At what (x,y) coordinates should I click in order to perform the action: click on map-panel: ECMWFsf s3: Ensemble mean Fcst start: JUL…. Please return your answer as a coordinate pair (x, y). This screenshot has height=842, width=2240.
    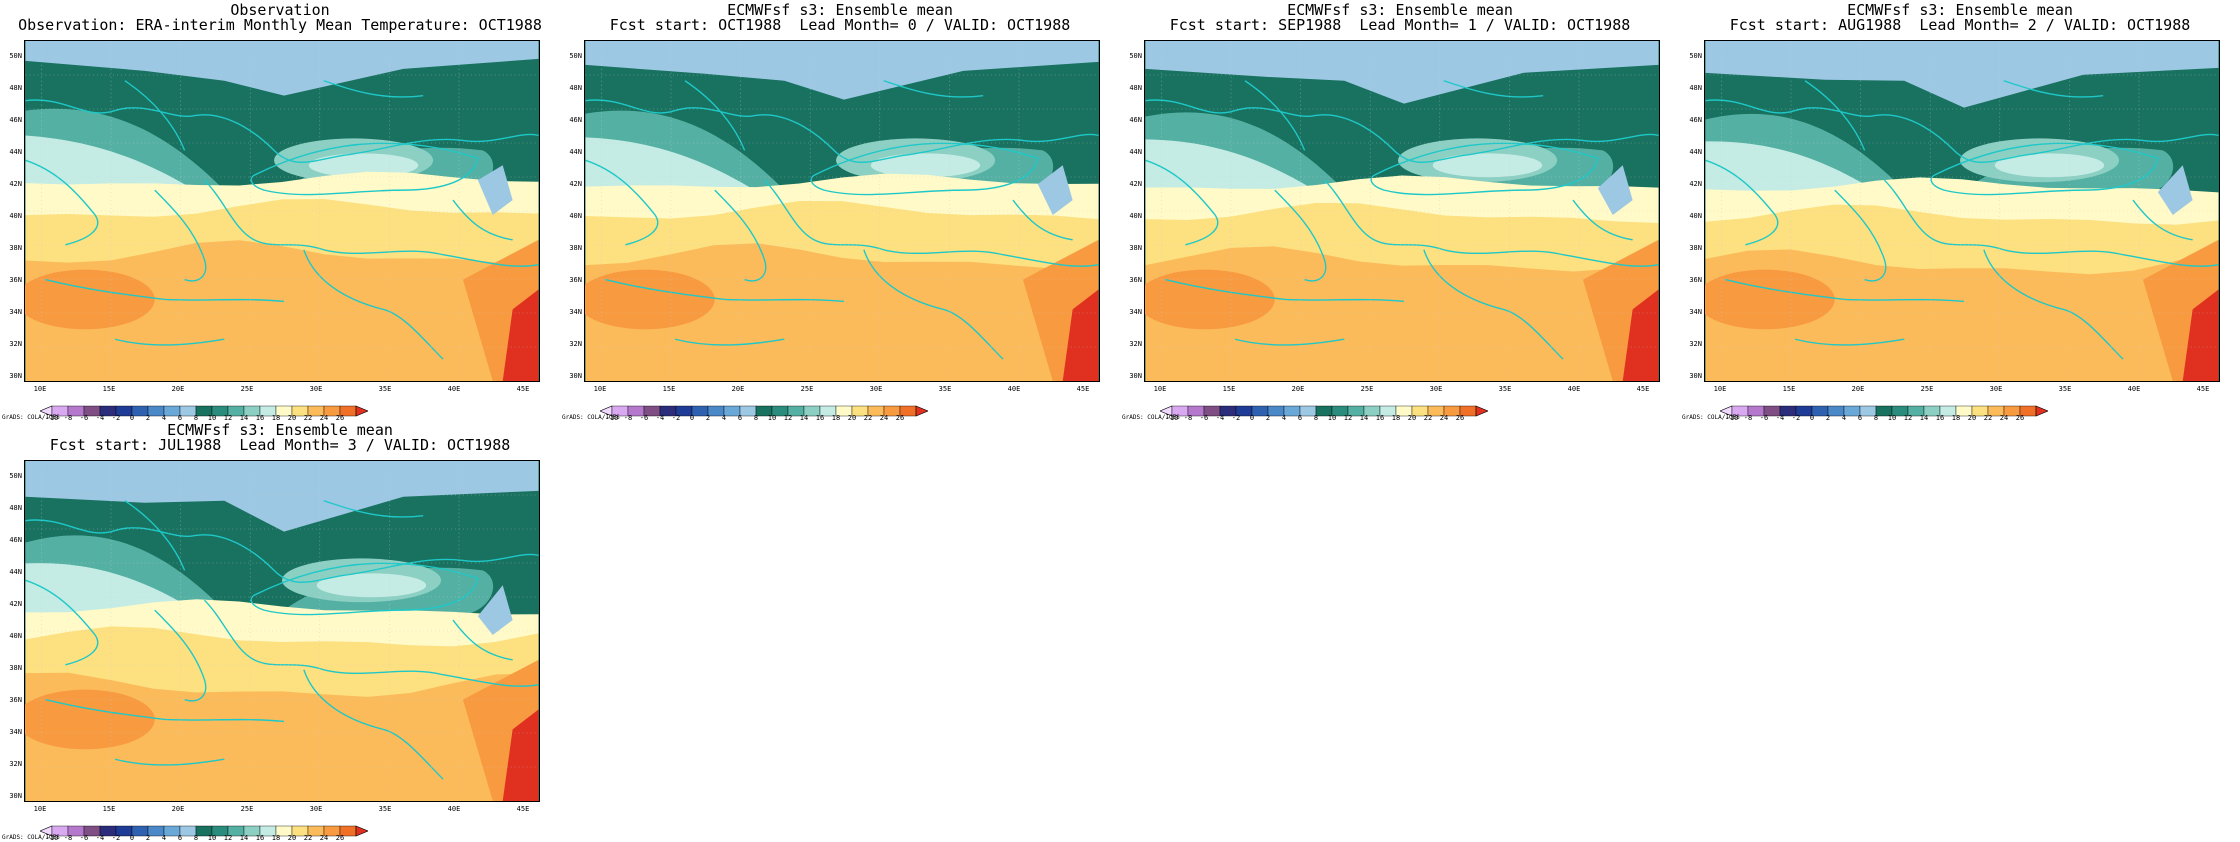
    Looking at the image, I should click on (280, 631).